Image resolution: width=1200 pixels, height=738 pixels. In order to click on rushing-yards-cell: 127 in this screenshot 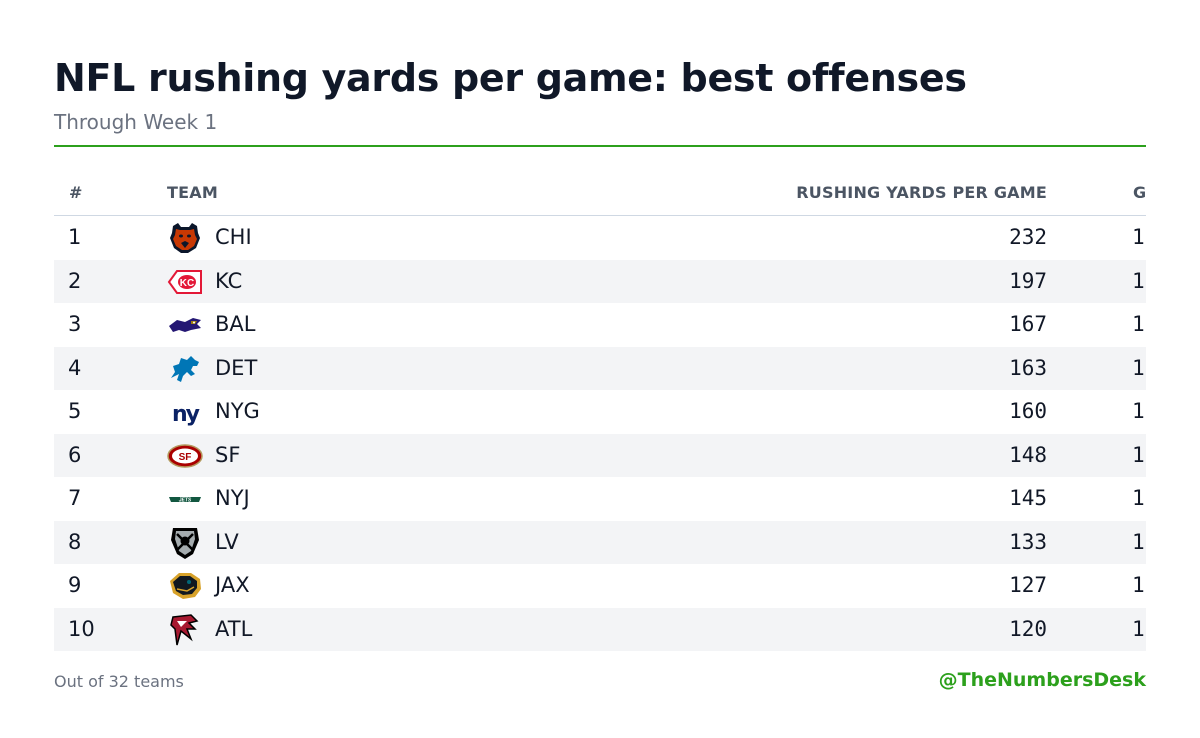, I will do `click(1028, 585)`.